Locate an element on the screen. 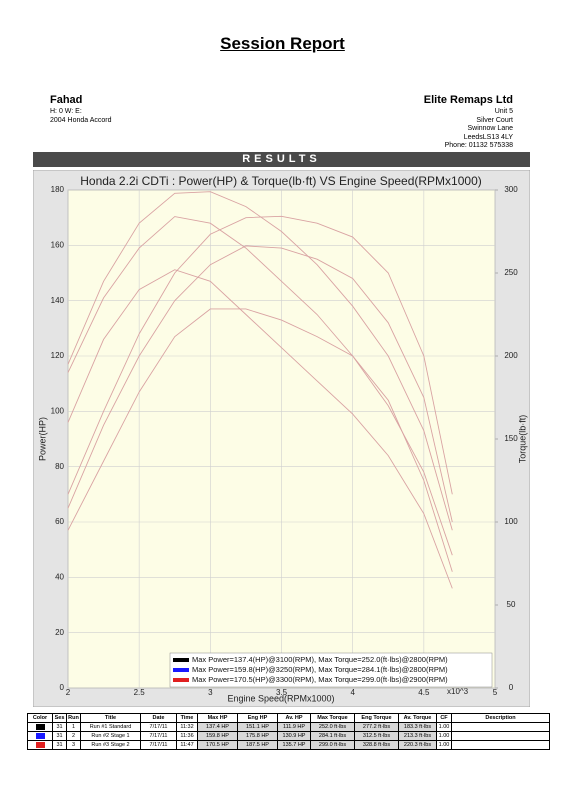 This screenshot has height=800, width=565. table-cell: 3 is located at coordinates (73, 745).